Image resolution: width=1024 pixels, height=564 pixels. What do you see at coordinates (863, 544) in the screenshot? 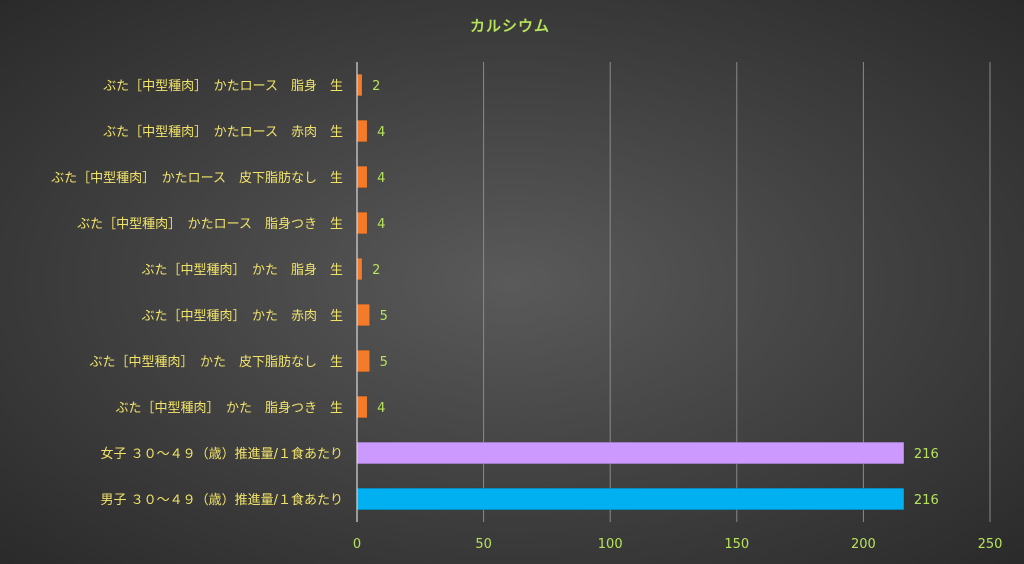
I see `x-tick-label: 200` at bounding box center [863, 544].